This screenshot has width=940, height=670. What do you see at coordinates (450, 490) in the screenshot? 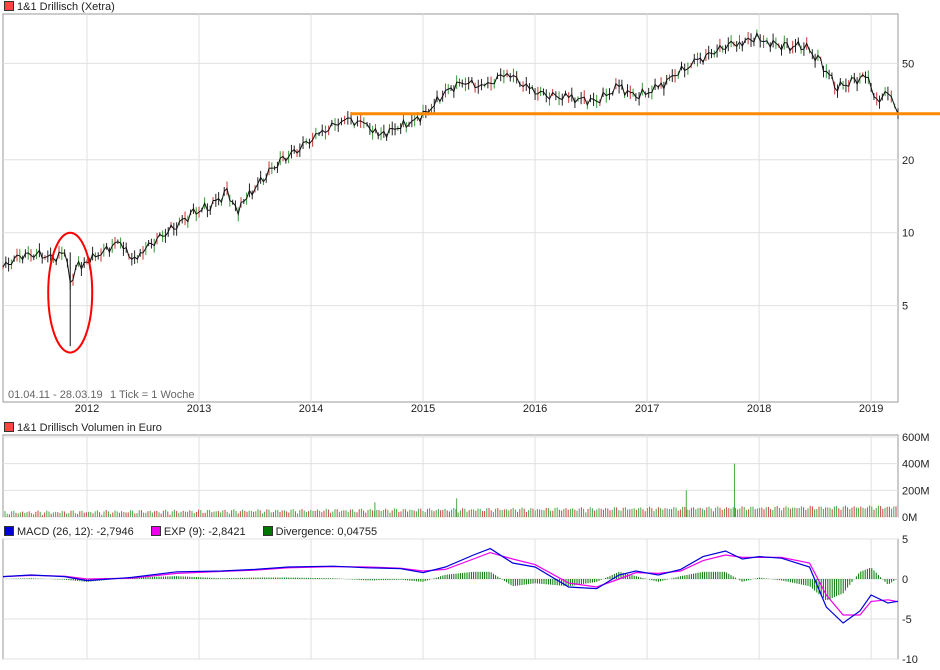
I see `volume-bars` at bounding box center [450, 490].